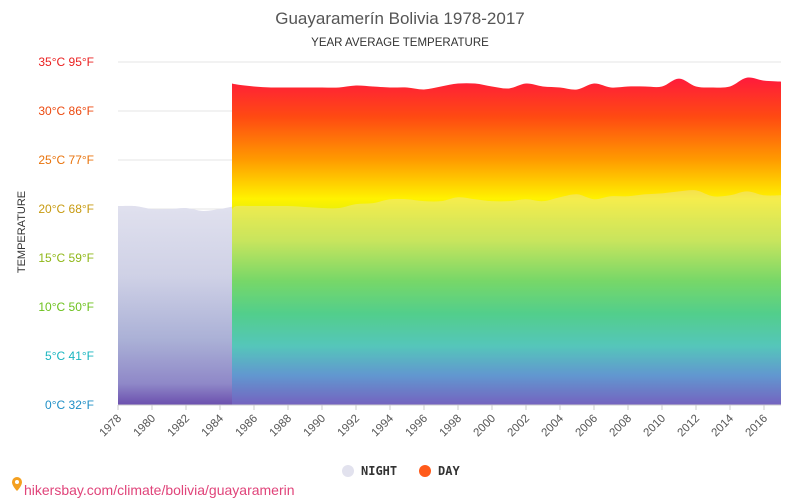 Image resolution: width=800 pixels, height=500 pixels. What do you see at coordinates (621, 426) in the screenshot?
I see `x-tick-label: 2008` at bounding box center [621, 426].